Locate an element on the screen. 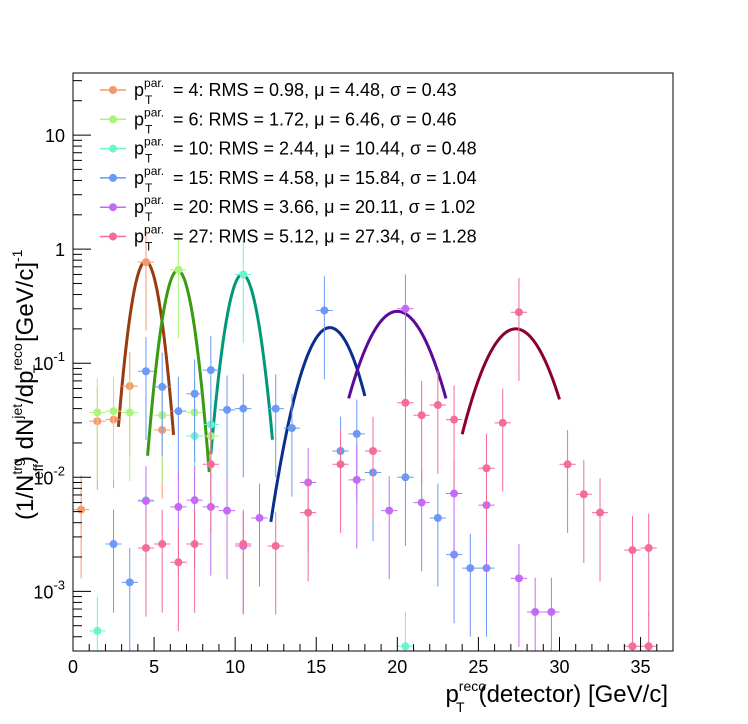  x-tick-label: 0 is located at coordinates (73, 667).